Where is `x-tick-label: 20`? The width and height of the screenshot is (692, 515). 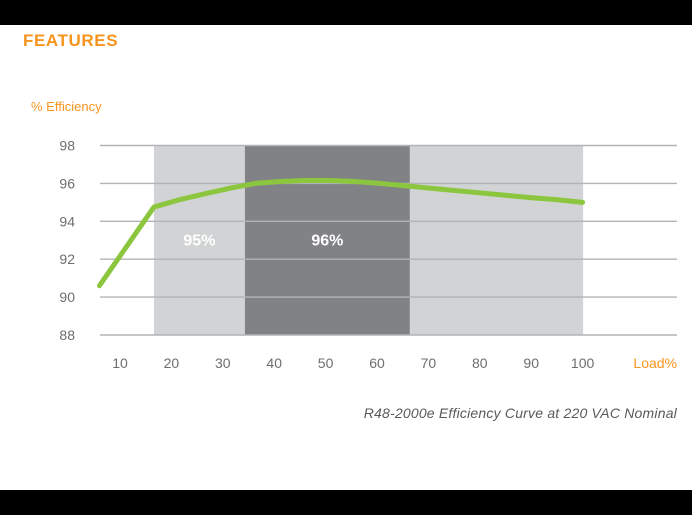
x-tick-label: 20 is located at coordinates (172, 363).